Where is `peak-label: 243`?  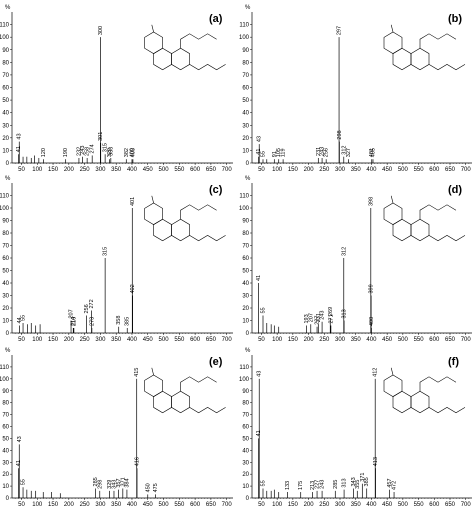 peak-label: 243 is located at coordinates (323, 484).